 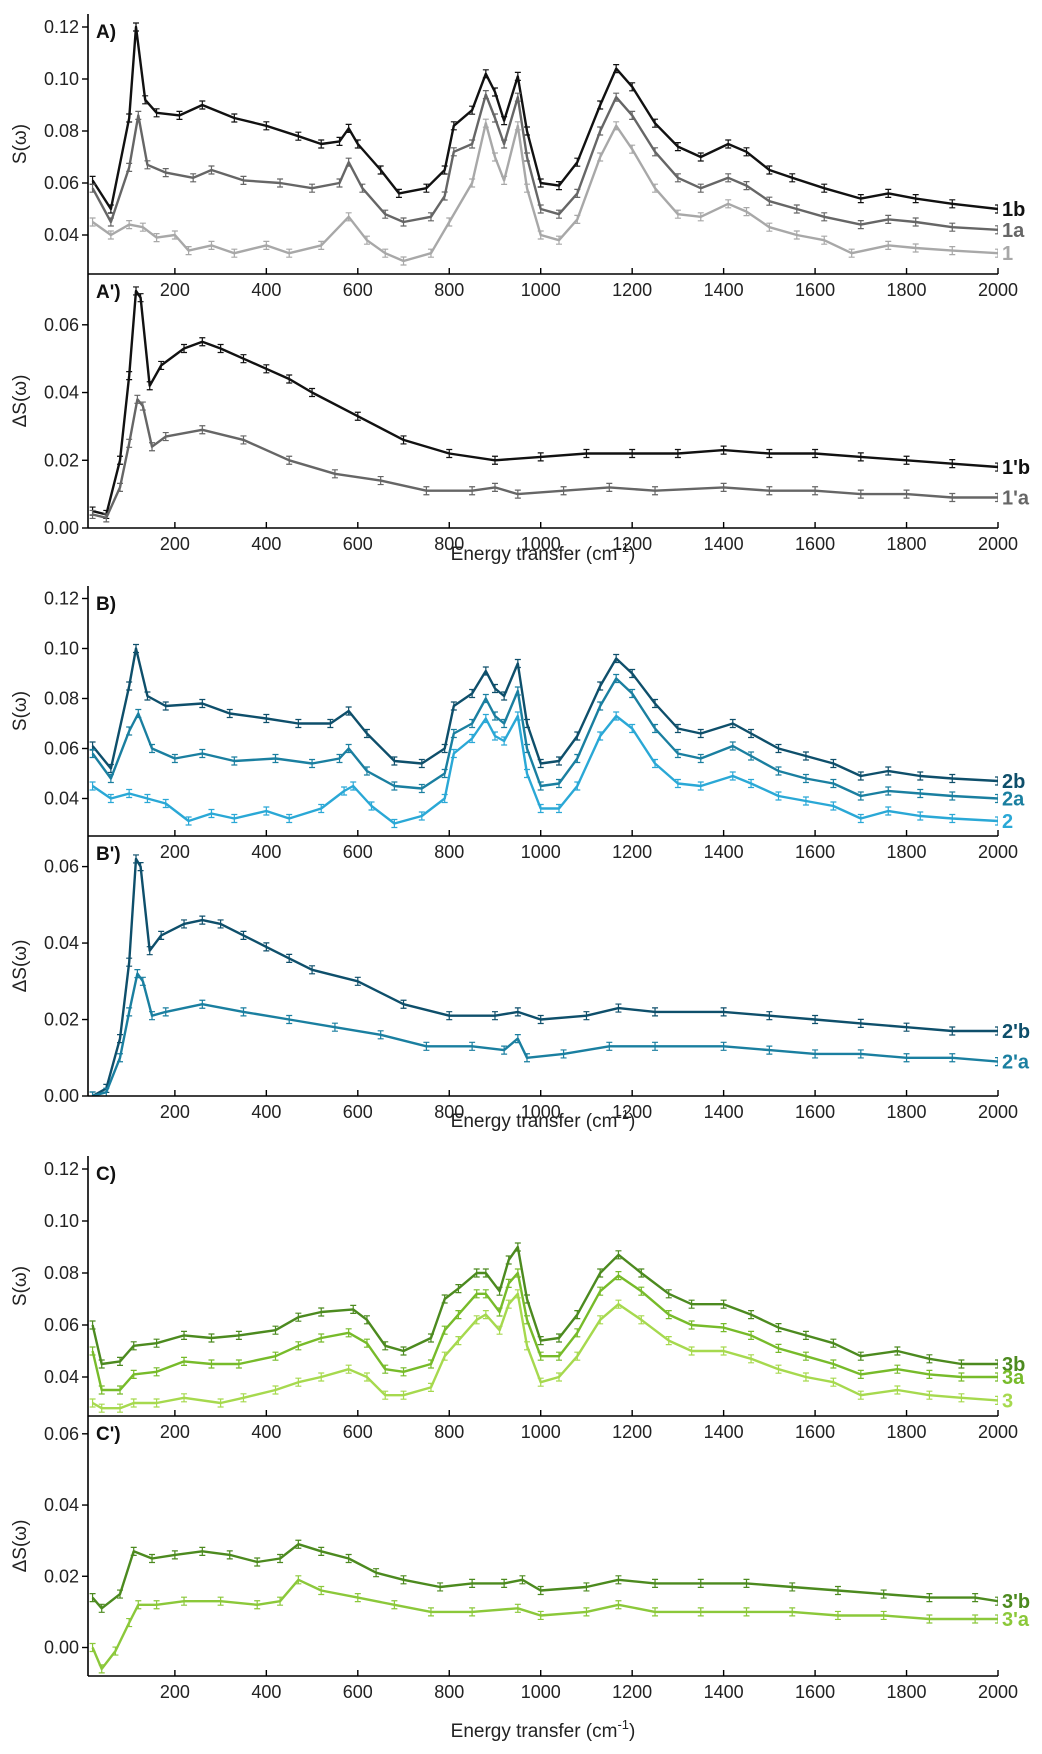 I want to click on panel-3-xtick-label-0: 200, so click(x=175, y=1112).